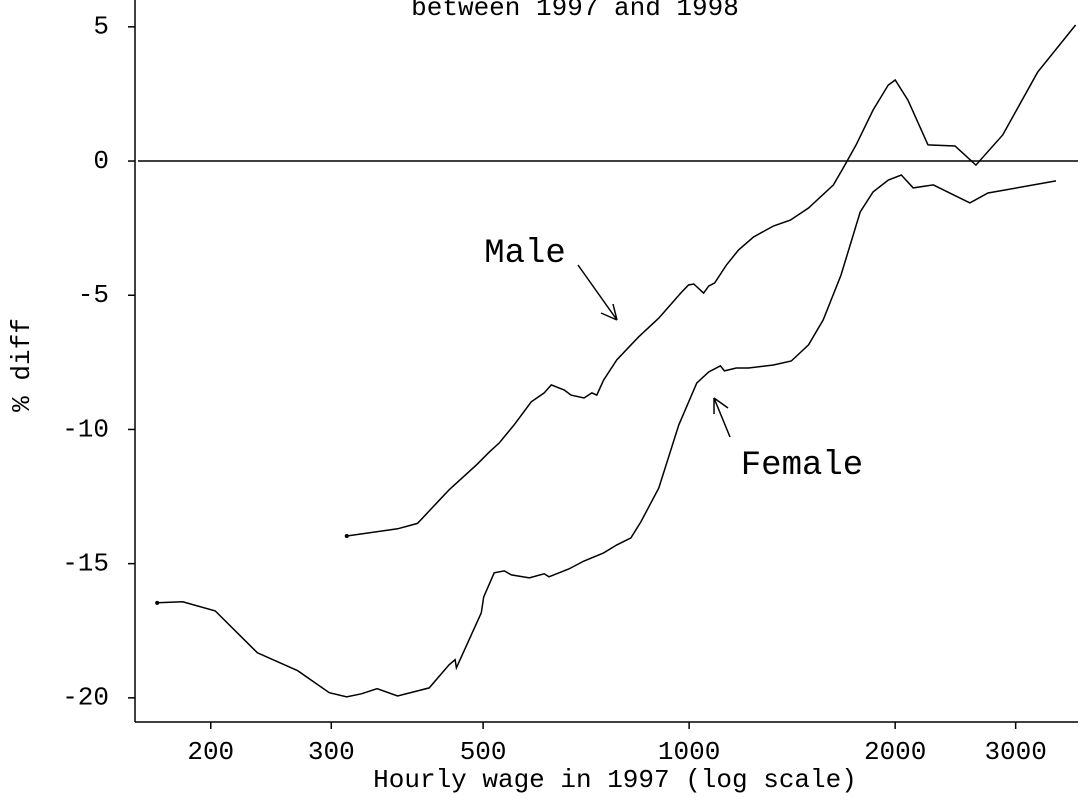 This screenshot has height=804, width=1090. What do you see at coordinates (1015, 752) in the screenshot?
I see `x-tick-label: 3000` at bounding box center [1015, 752].